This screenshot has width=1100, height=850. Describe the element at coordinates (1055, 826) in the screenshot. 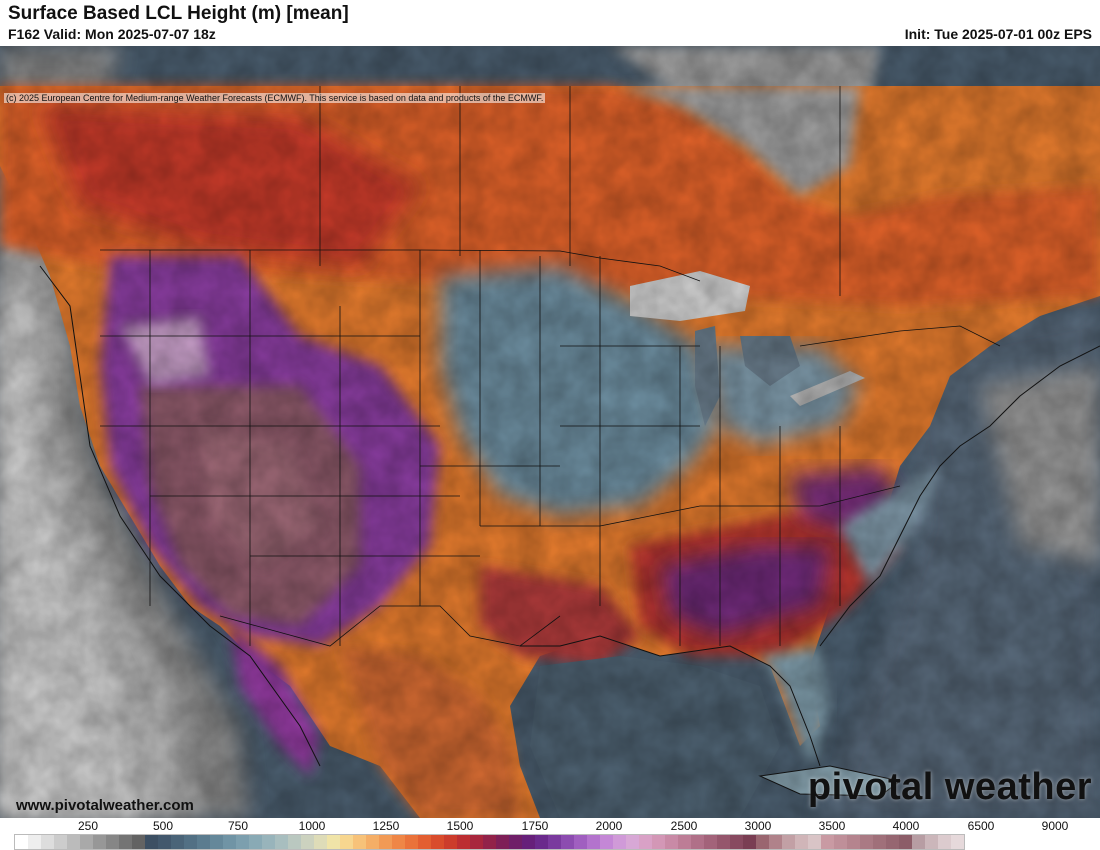

I see `colorbar-label: 9000` at that location.